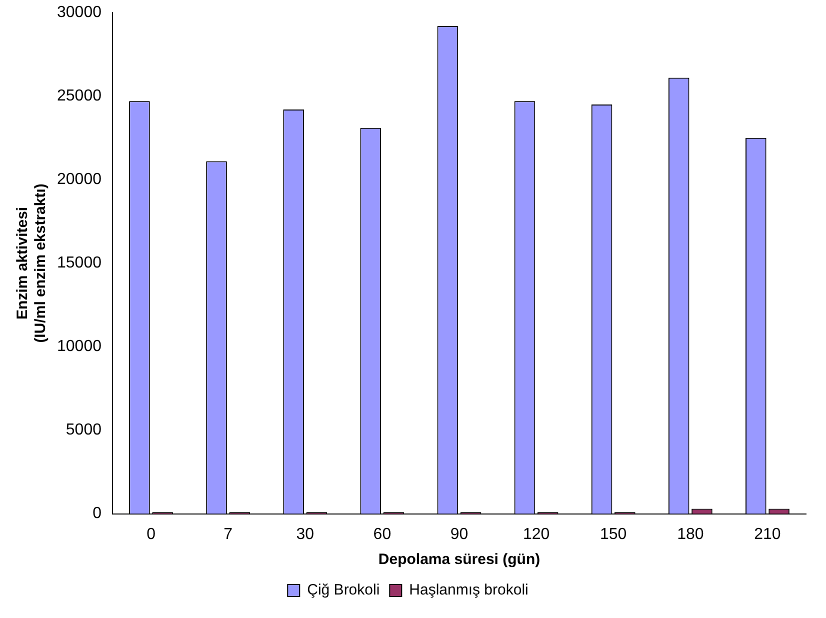 The height and width of the screenshot is (618, 826). I want to click on x-tick-label: 210, so click(767, 534).